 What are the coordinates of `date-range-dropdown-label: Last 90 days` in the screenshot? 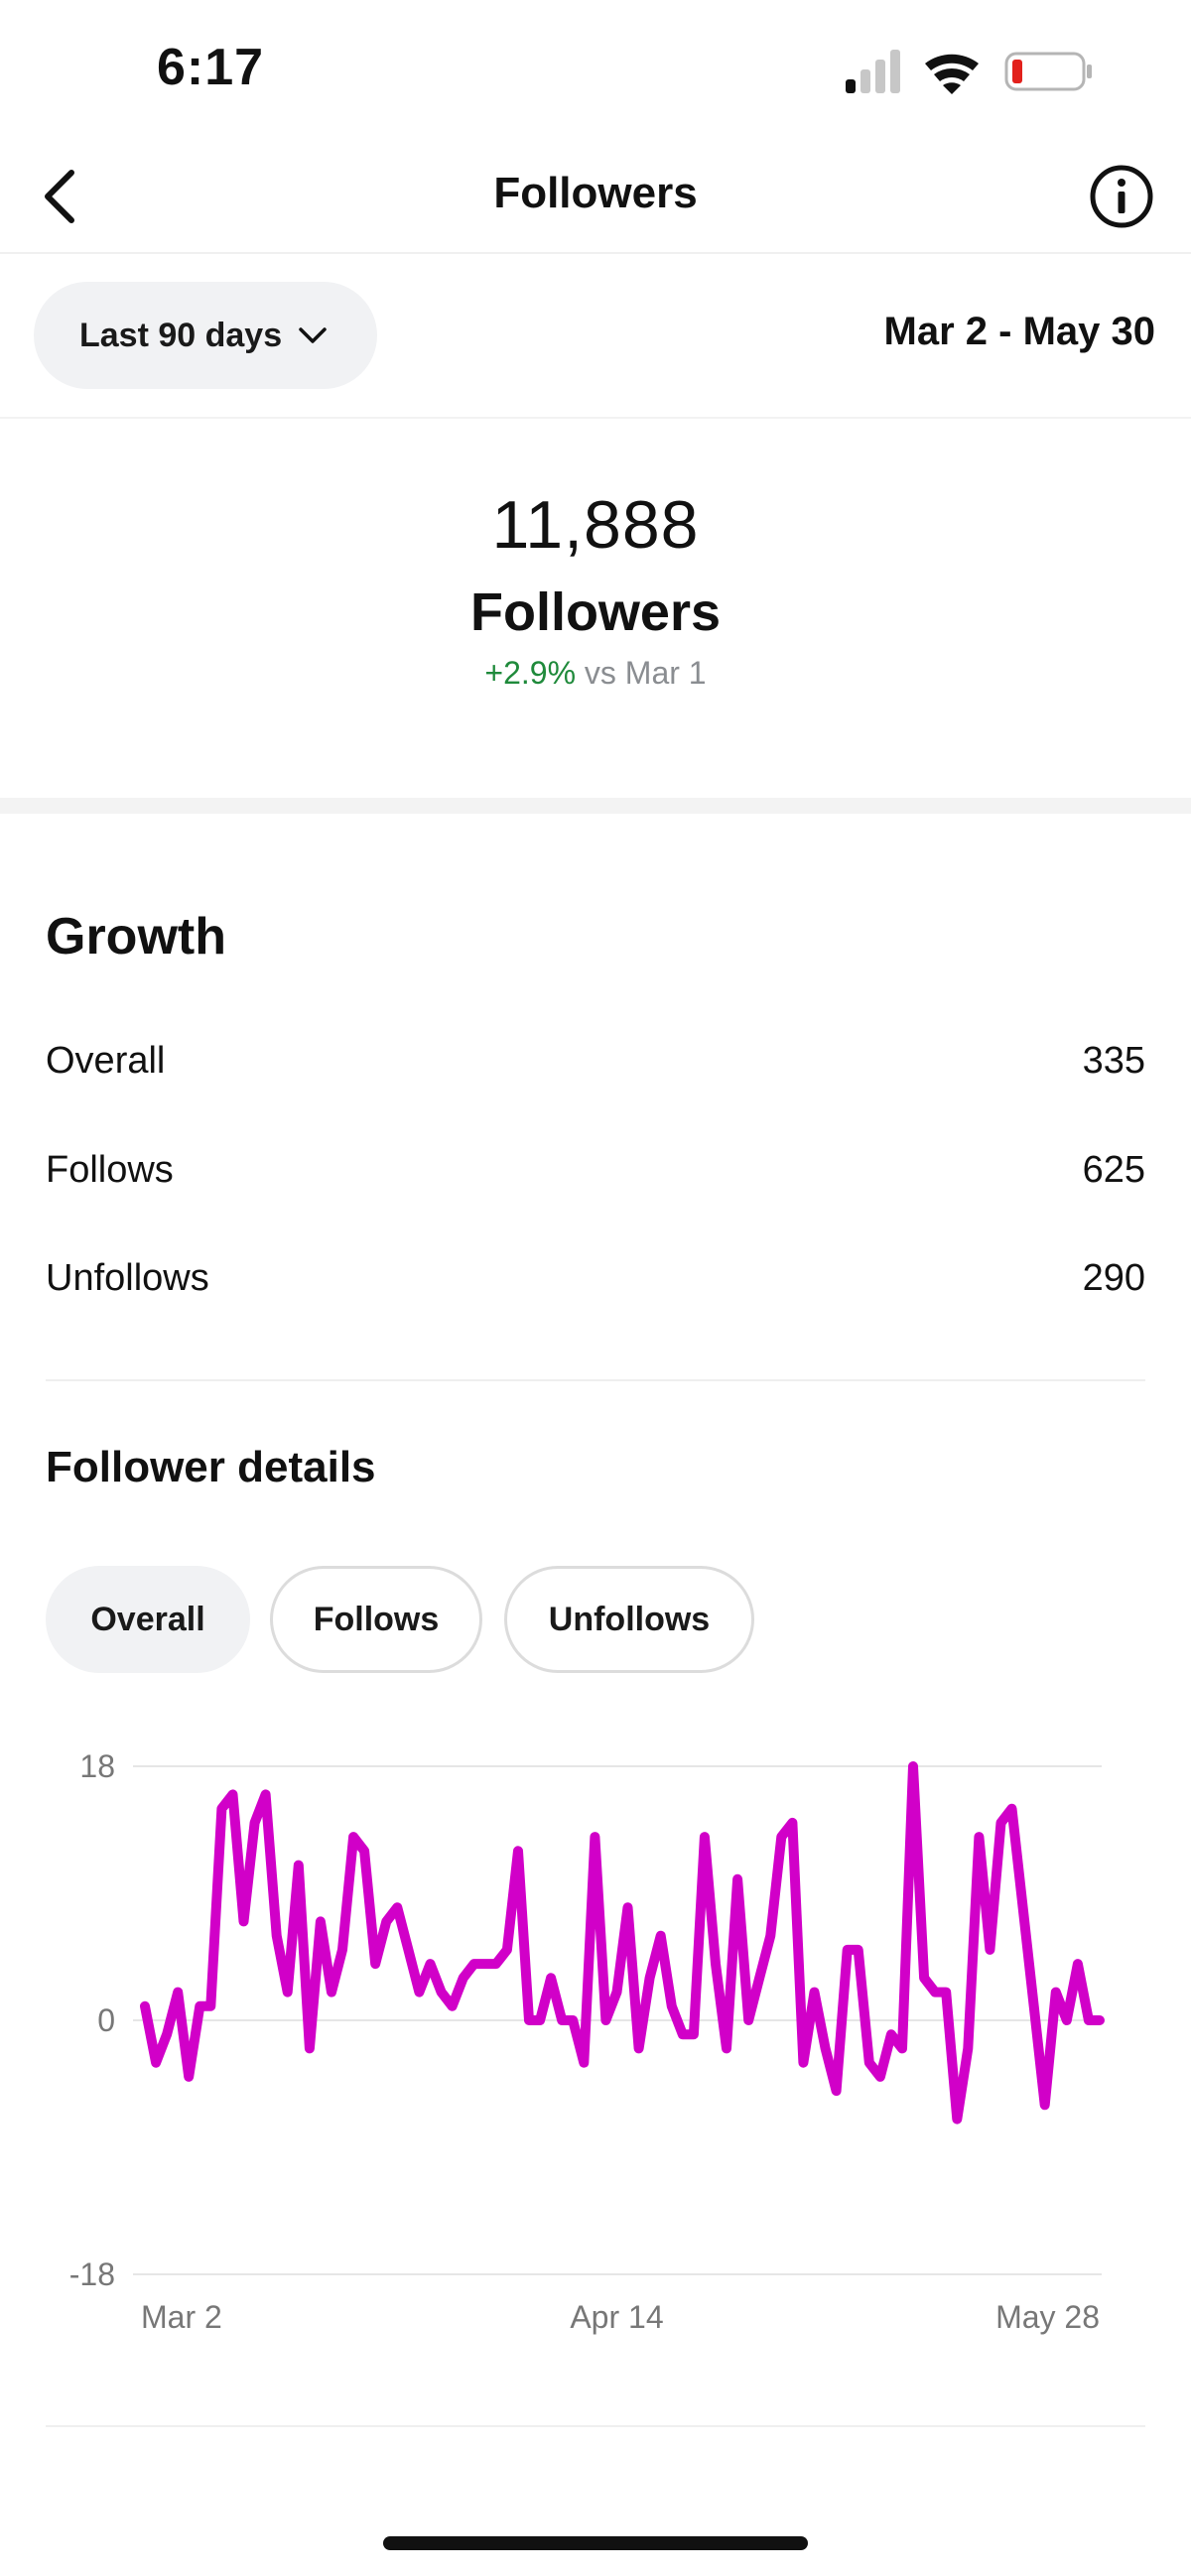 It's located at (181, 335).